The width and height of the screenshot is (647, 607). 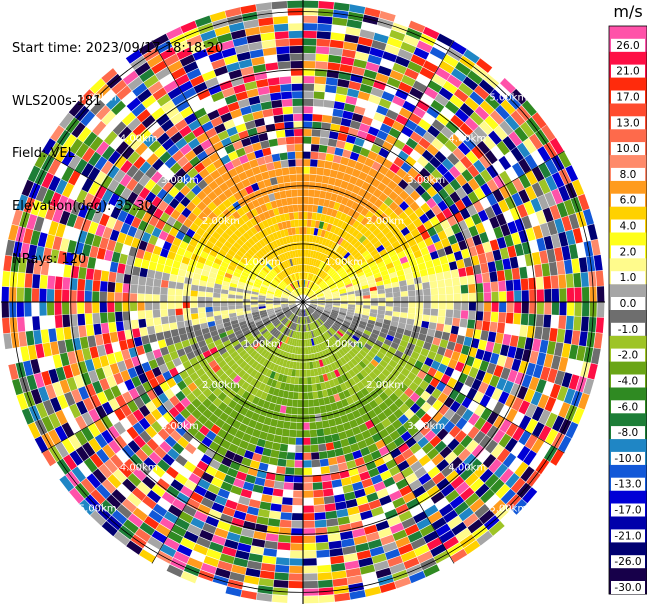 What do you see at coordinates (628, 407) in the screenshot?
I see `colorbar-tick-label: -6.0` at bounding box center [628, 407].